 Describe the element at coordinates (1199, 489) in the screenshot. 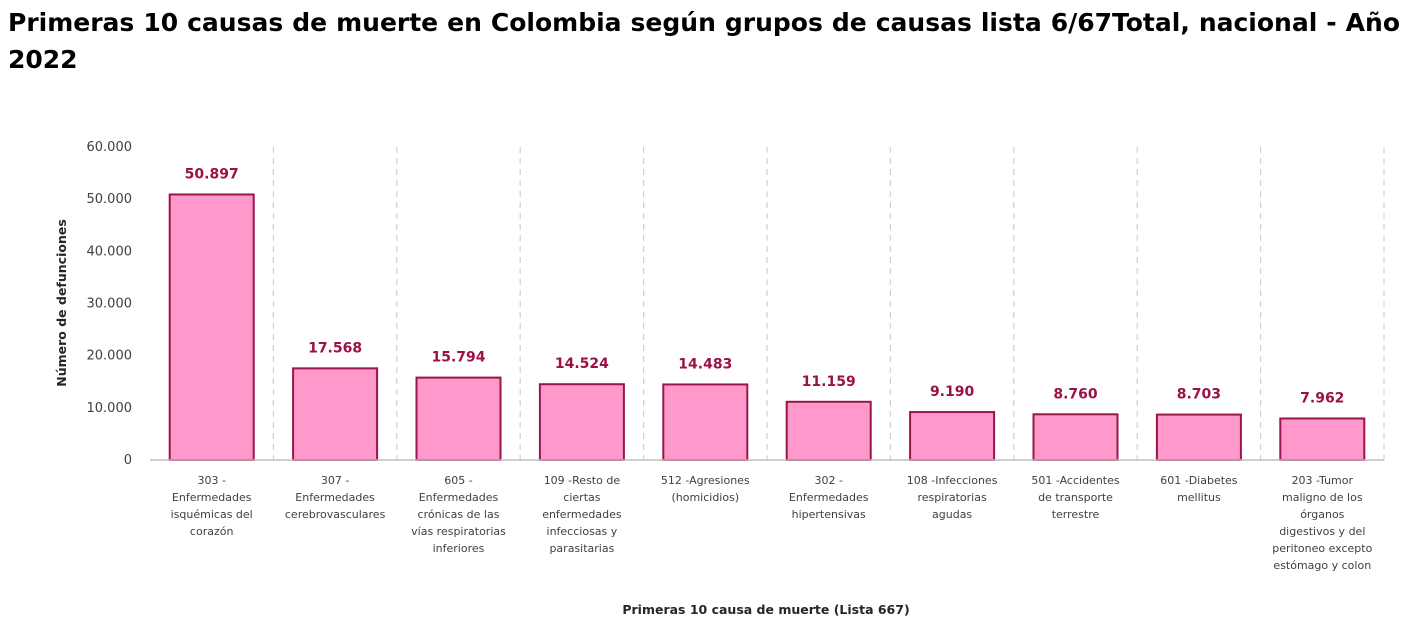

I see `category-label: 601 -Diabetes mellitus` at that location.